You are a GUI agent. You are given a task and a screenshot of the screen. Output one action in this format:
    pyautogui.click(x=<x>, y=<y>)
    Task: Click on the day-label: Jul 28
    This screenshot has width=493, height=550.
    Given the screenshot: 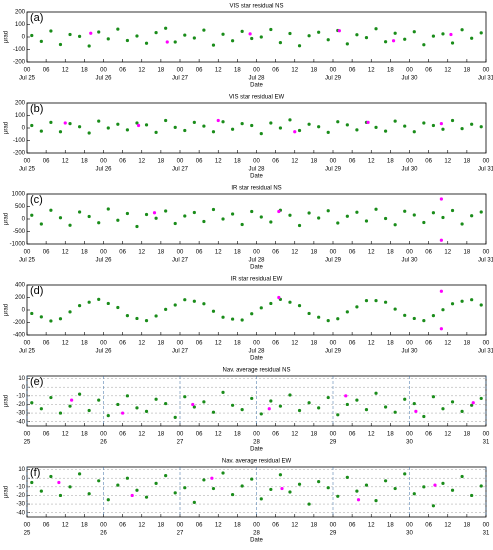 What is the action you would take?
    pyautogui.click(x=256, y=352)
    